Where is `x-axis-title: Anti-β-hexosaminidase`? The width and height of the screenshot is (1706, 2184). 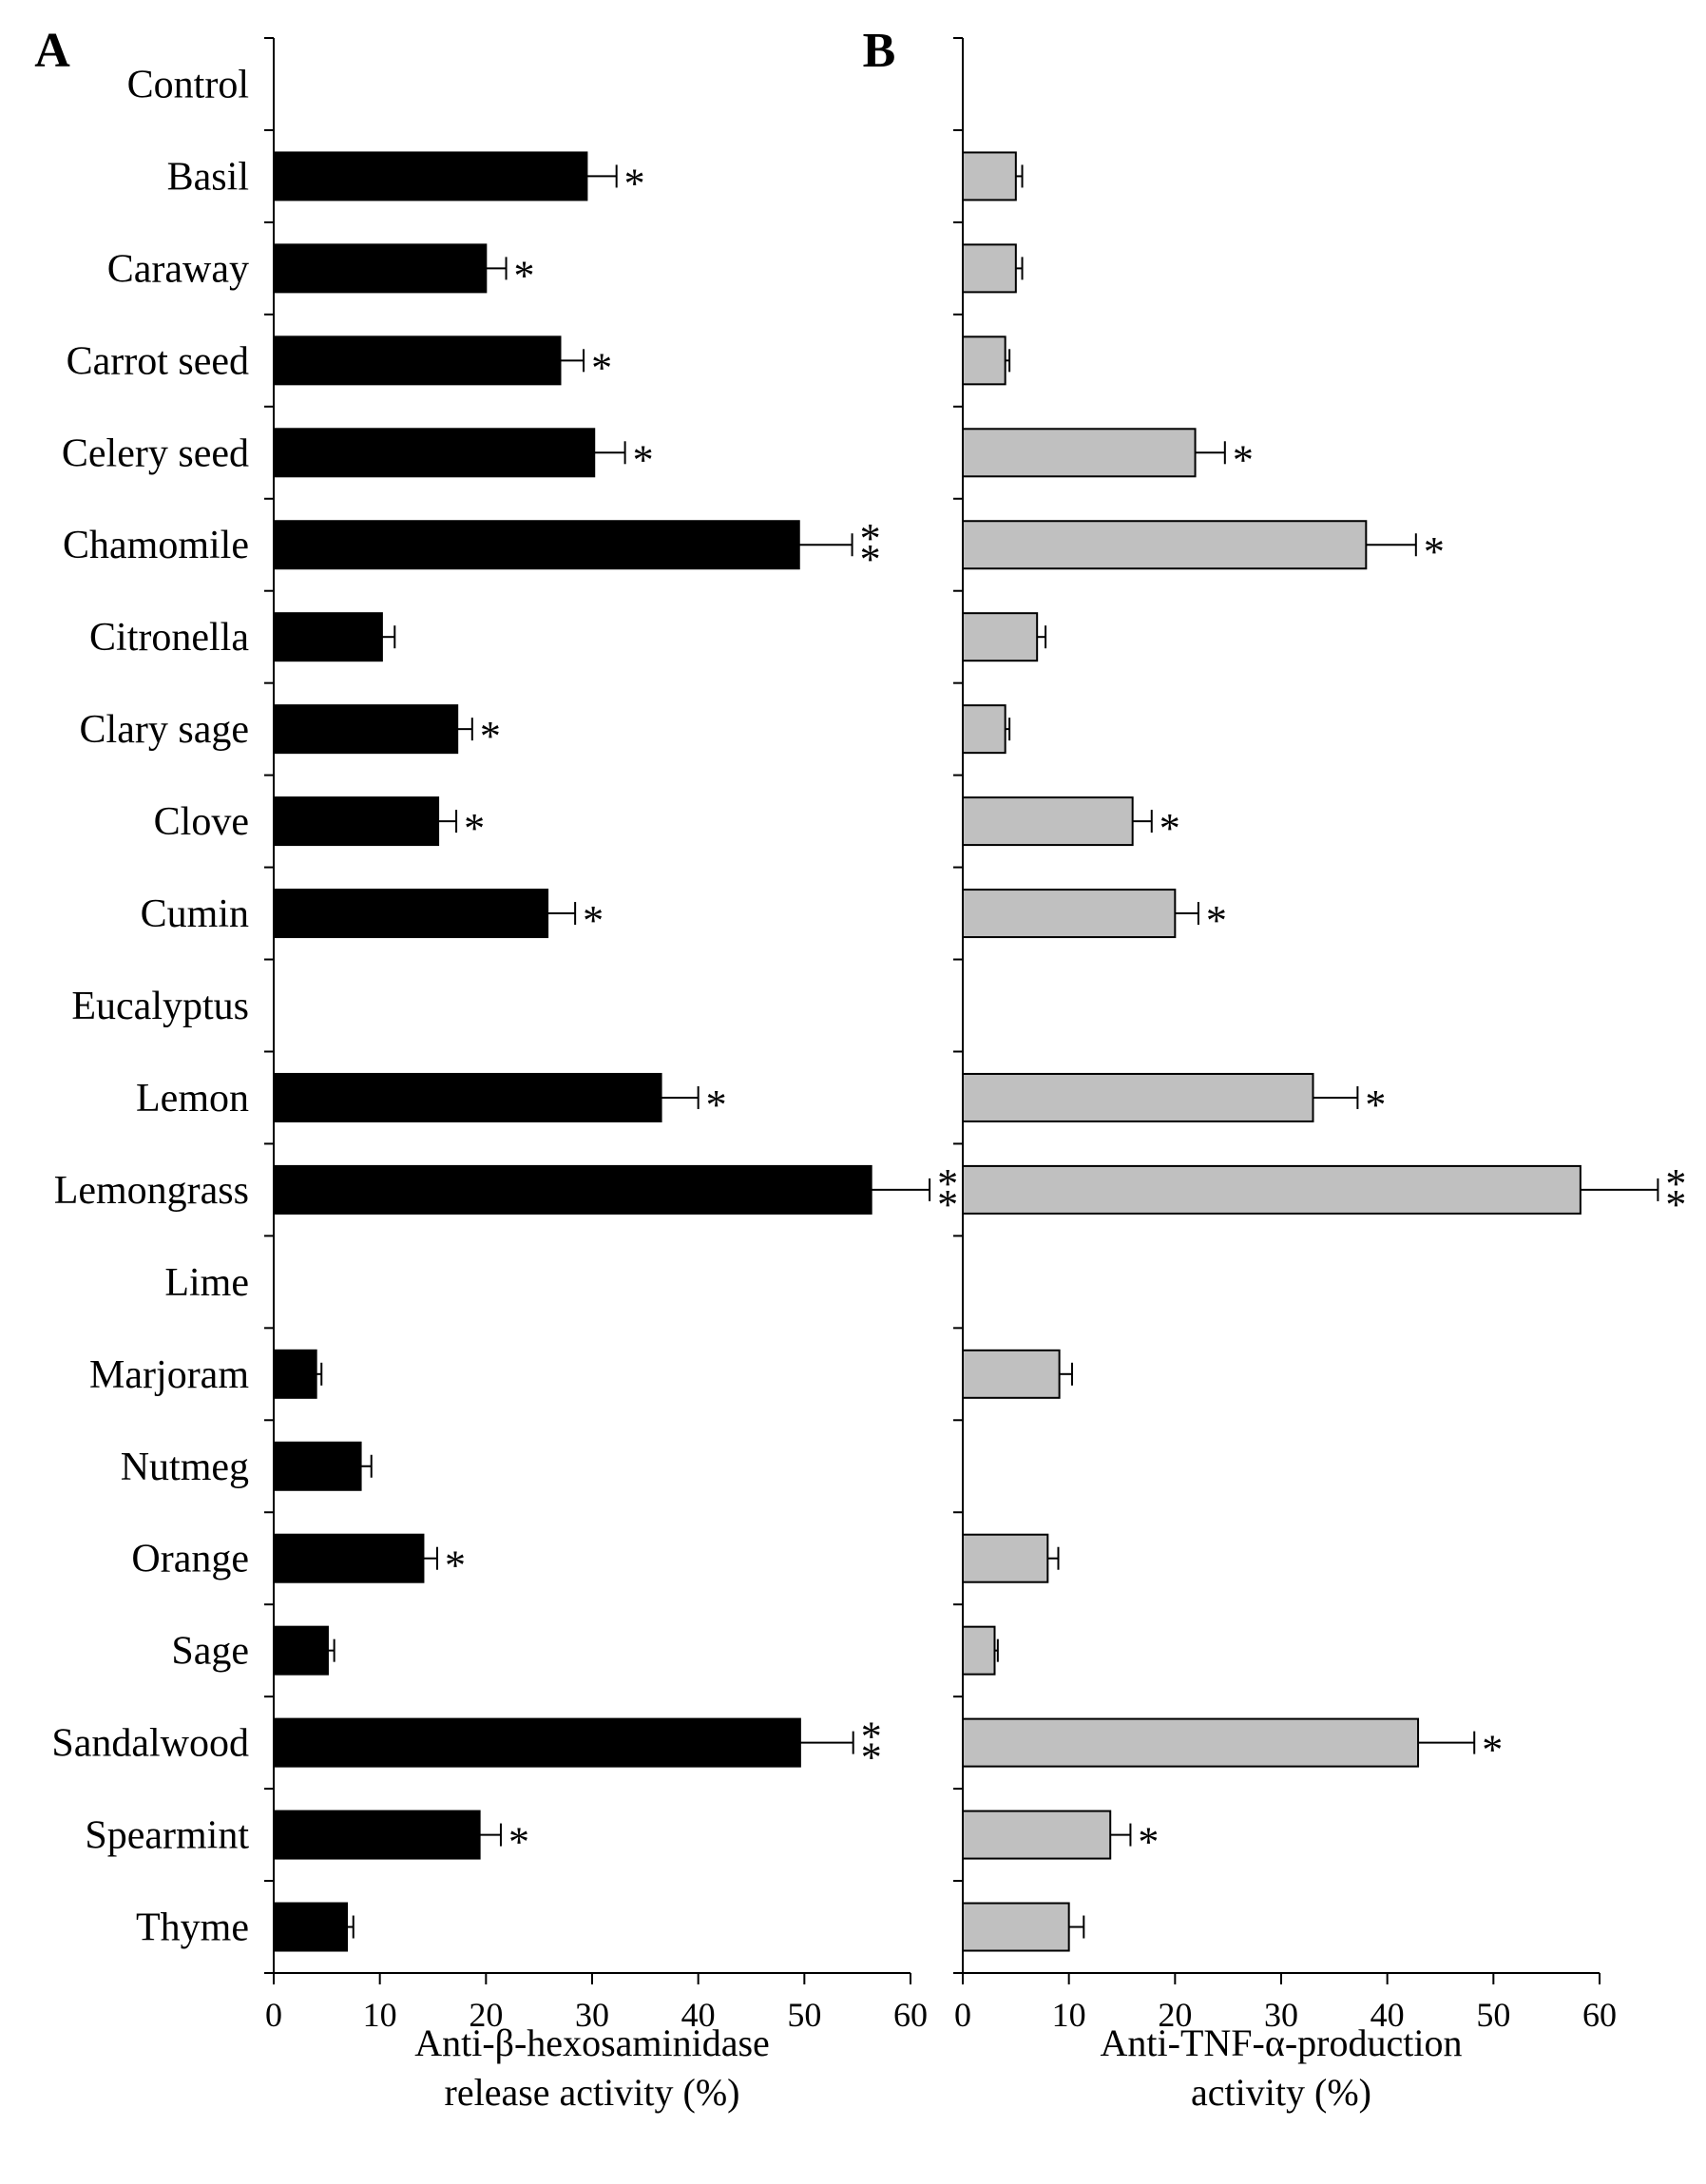 x-axis-title: Anti-β-hexosaminidase is located at coordinates (592, 2042).